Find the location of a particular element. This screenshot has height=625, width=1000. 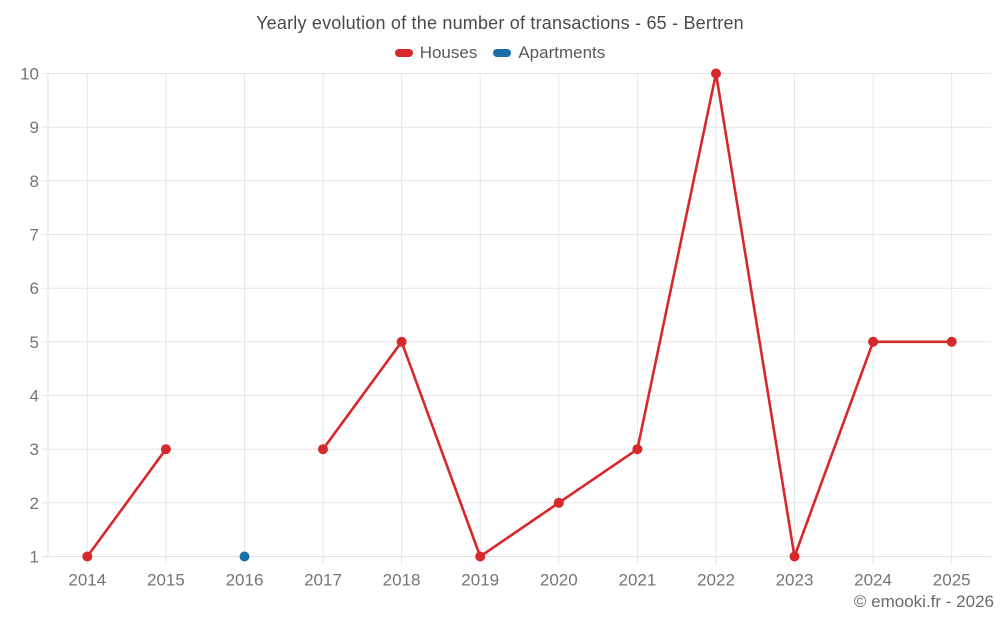

point-houses-2024 is located at coordinates (873, 341).